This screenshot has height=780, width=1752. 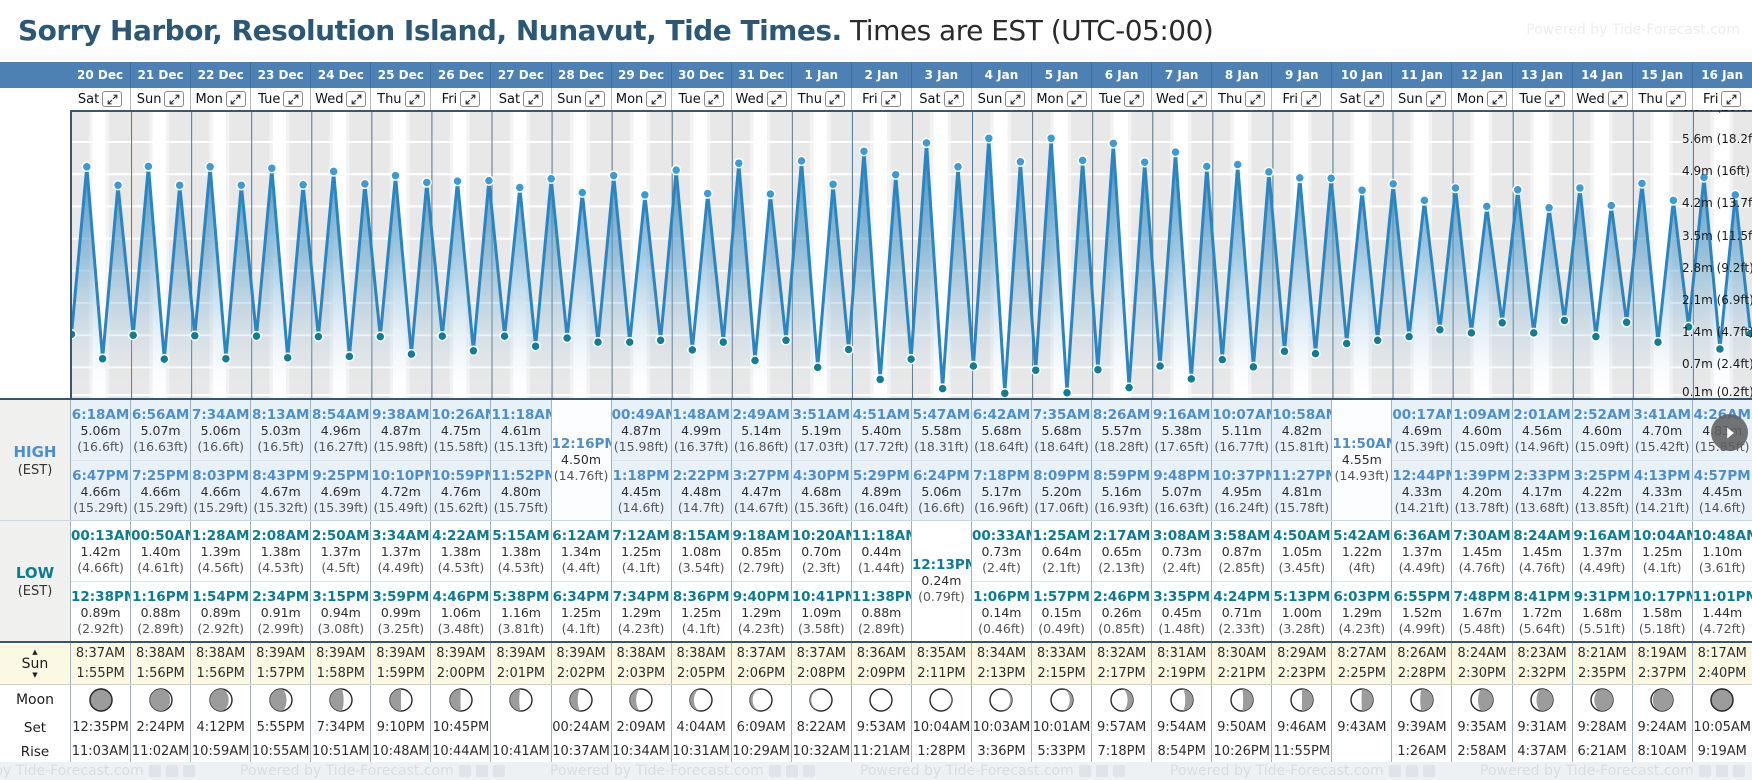 I want to click on tide-height-ft: (4.56ft), so click(x=220, y=567).